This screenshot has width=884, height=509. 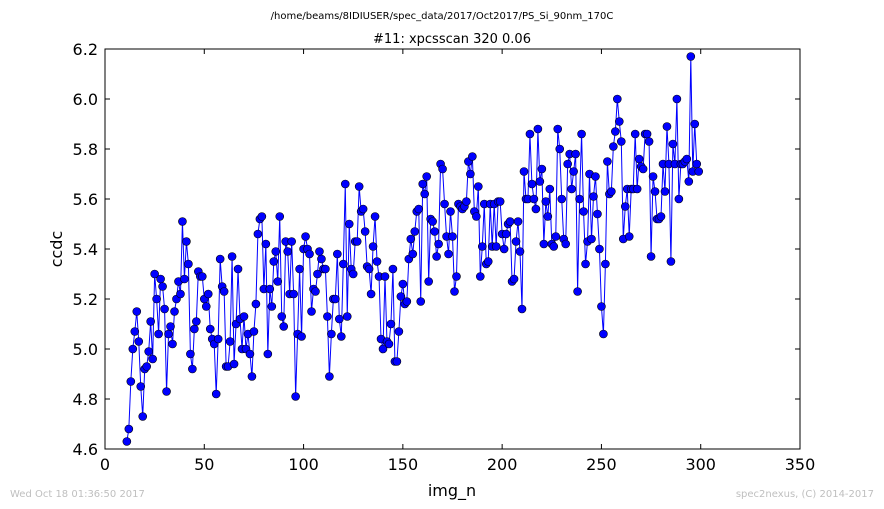 What do you see at coordinates (800, 464) in the screenshot?
I see `x-tick-label: 350` at bounding box center [800, 464].